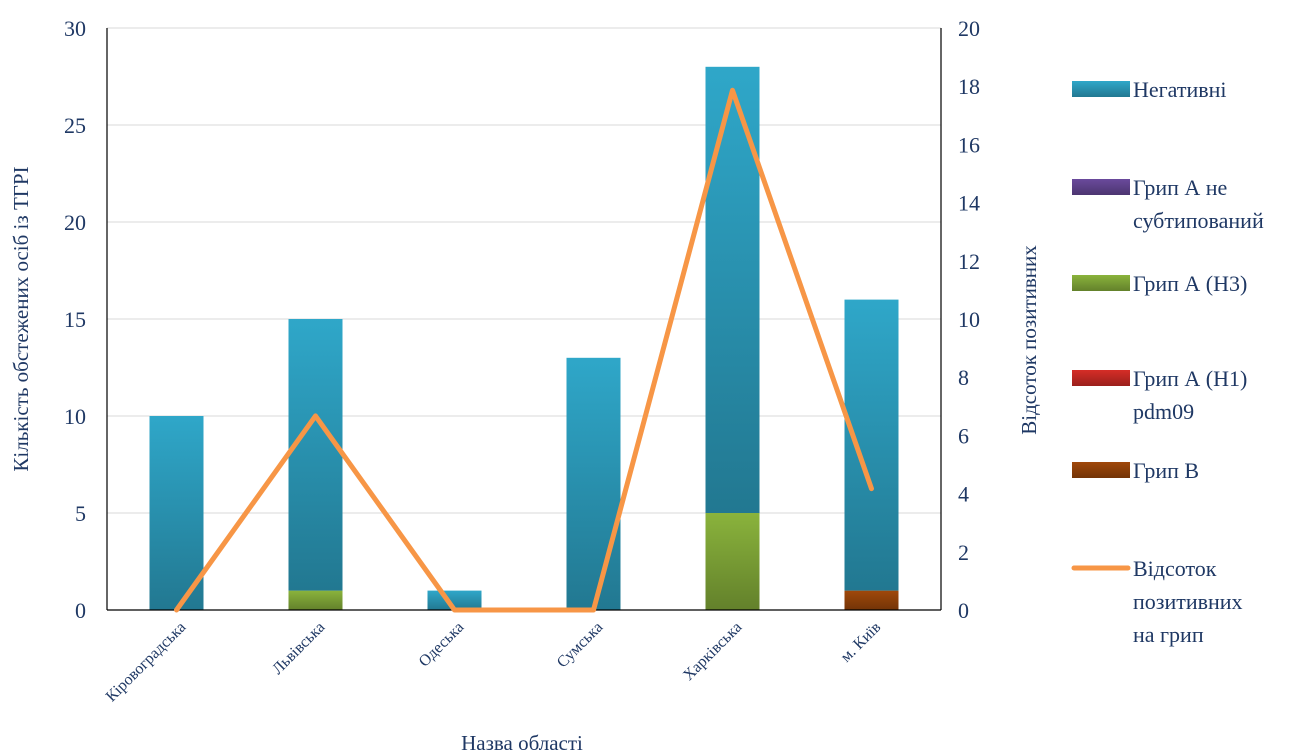 This screenshot has height=755, width=1309. I want to click on y-tick-label: 15, so click(75, 319).